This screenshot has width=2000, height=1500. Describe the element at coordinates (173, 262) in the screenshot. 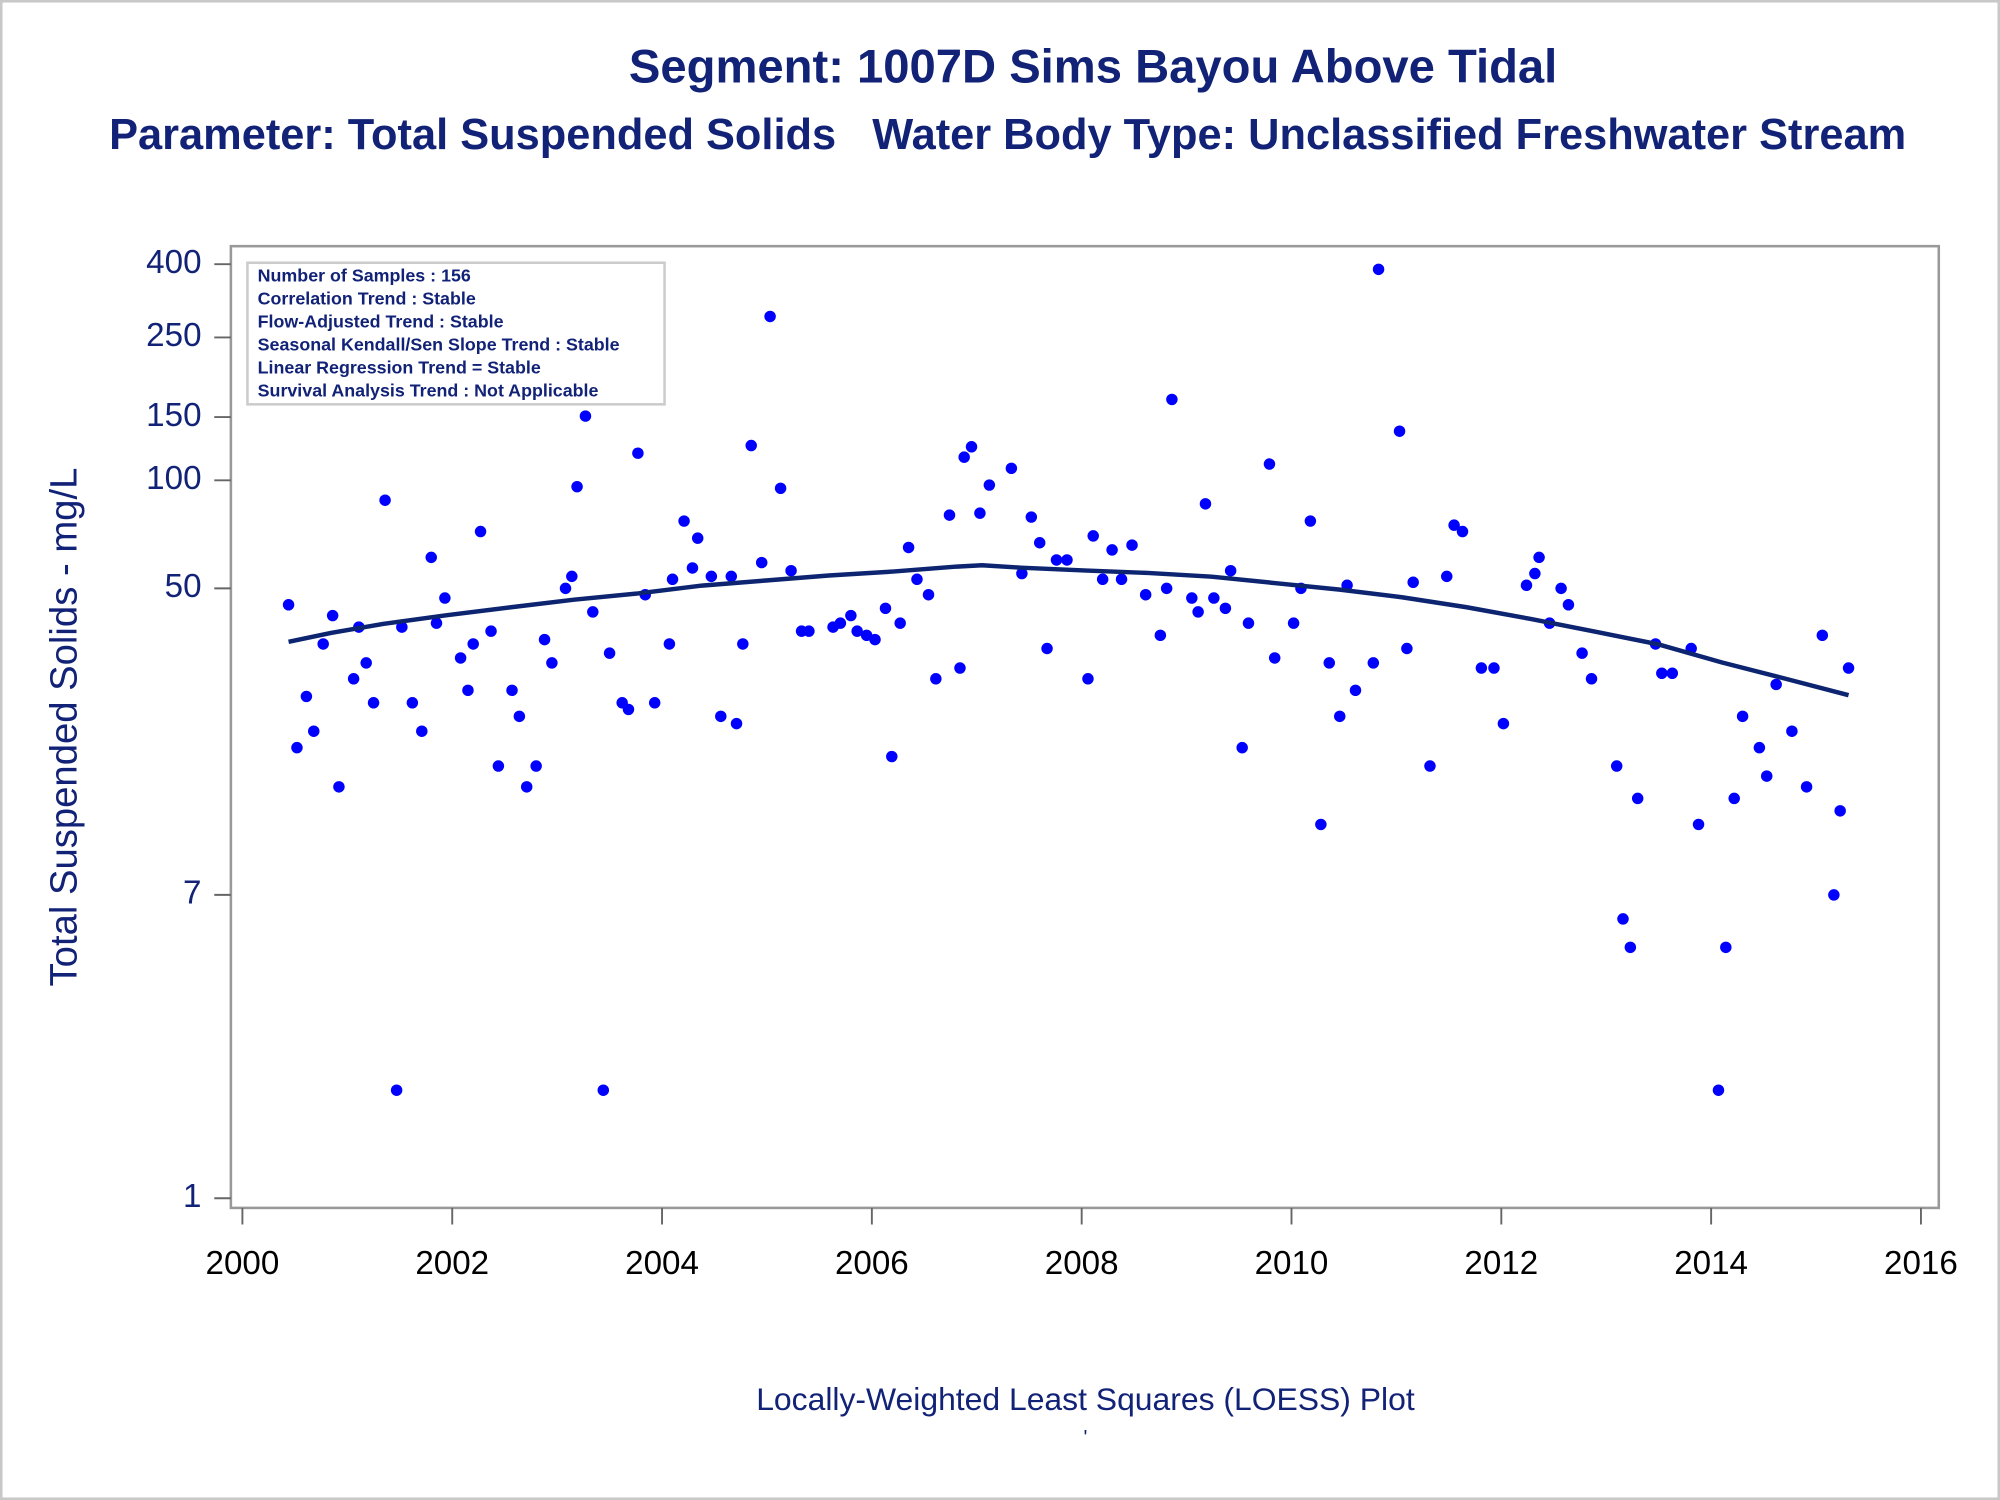

I see `y-tick-label: 400` at that location.